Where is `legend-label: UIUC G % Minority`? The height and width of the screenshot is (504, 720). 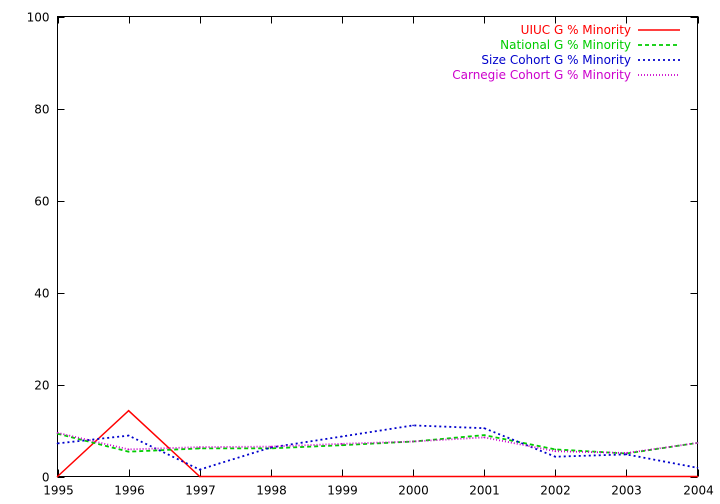 legend-label: UIUC G % Minority is located at coordinates (576, 30).